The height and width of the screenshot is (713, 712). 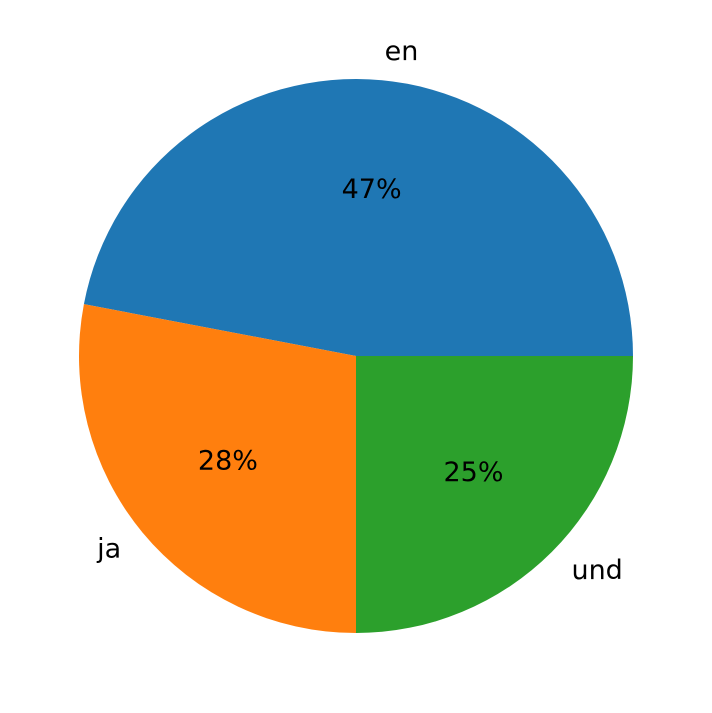 What do you see at coordinates (402, 51) in the screenshot?
I see `slice-label: en` at bounding box center [402, 51].